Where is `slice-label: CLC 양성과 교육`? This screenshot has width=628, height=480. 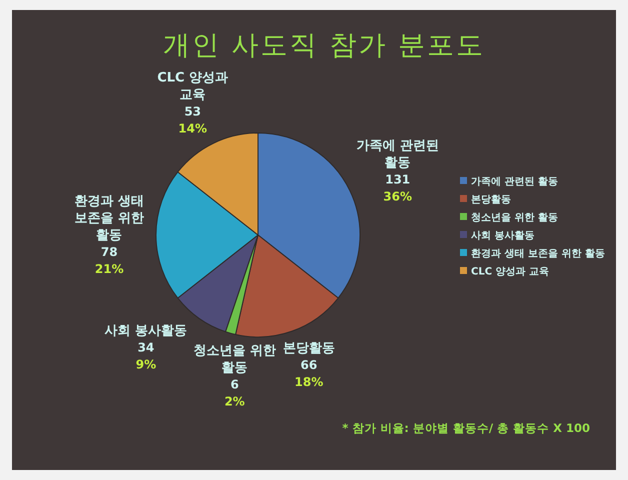
slice-label: CLC 양성과 교육 is located at coordinates (192, 86).